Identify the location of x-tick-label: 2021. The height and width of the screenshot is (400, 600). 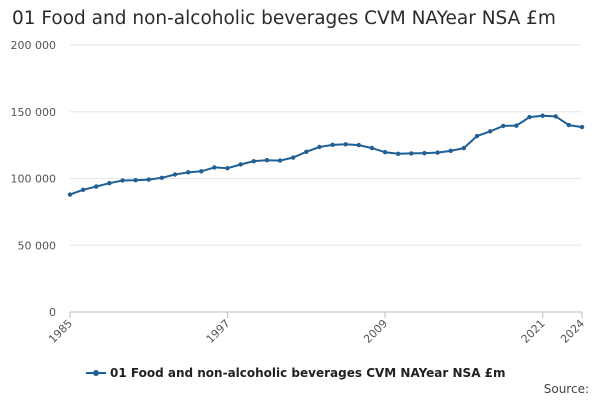
(533, 331).